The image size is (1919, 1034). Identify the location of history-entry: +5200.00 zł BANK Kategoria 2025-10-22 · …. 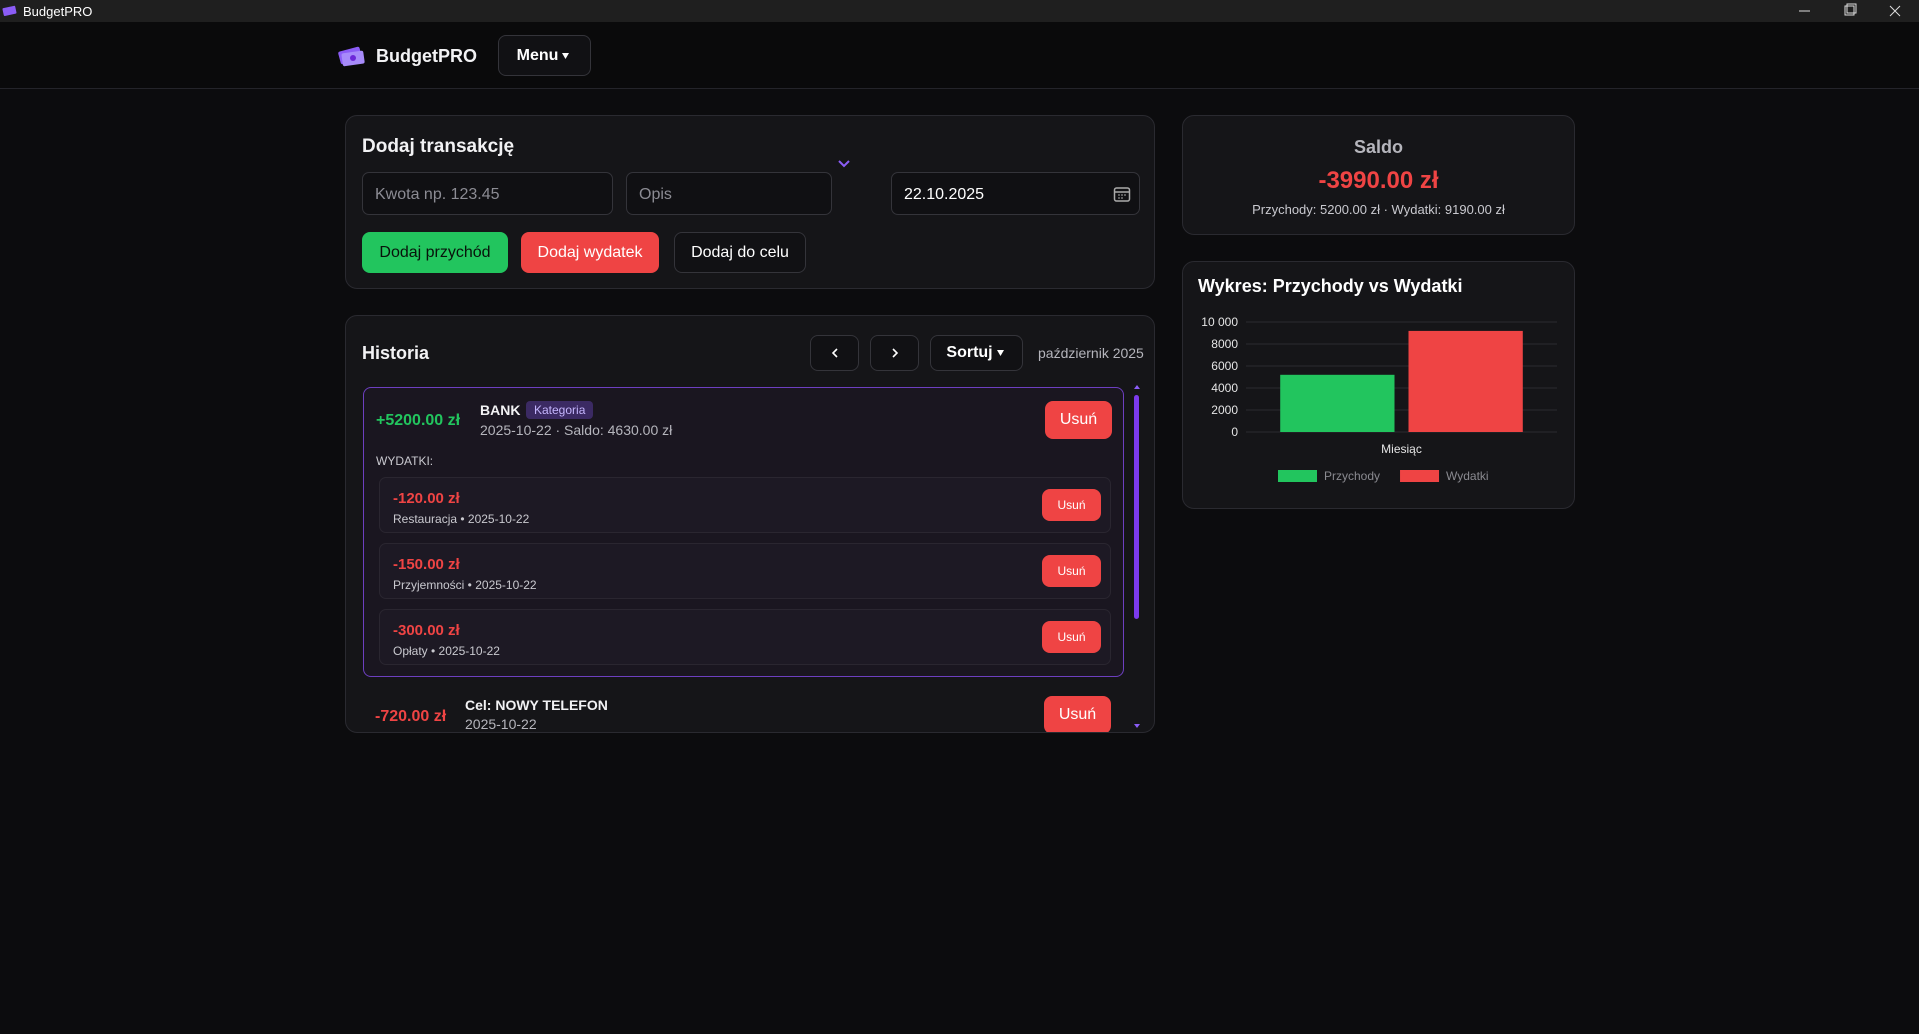
(743, 532).